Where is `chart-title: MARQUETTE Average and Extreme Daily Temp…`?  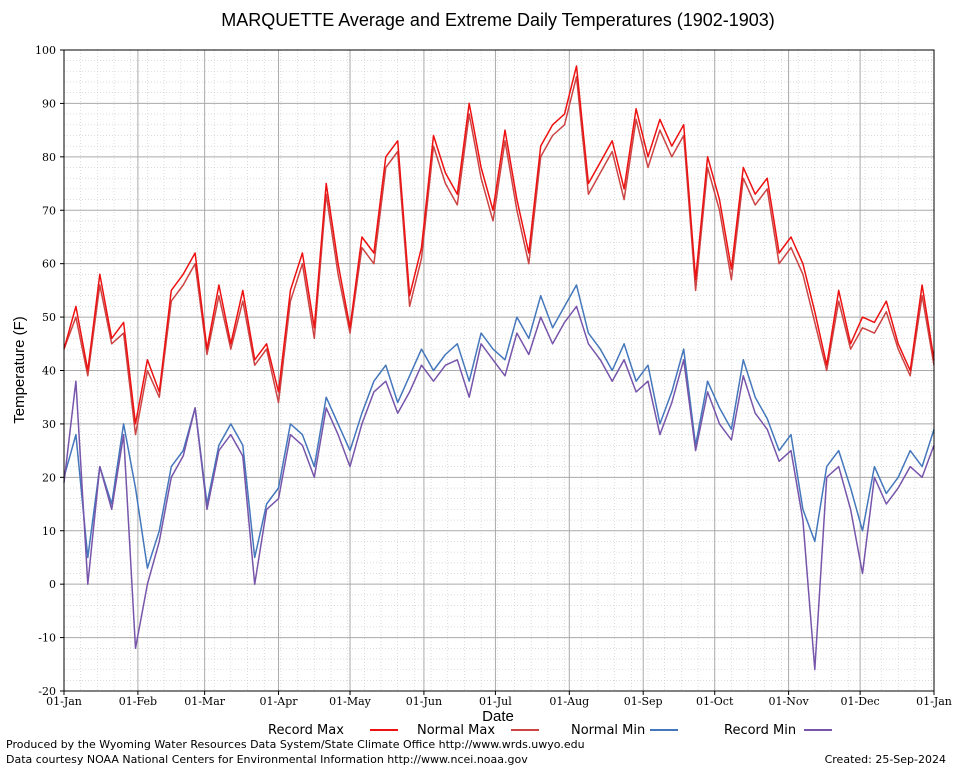 chart-title: MARQUETTE Average and Extreme Daily Temp… is located at coordinates (498, 20).